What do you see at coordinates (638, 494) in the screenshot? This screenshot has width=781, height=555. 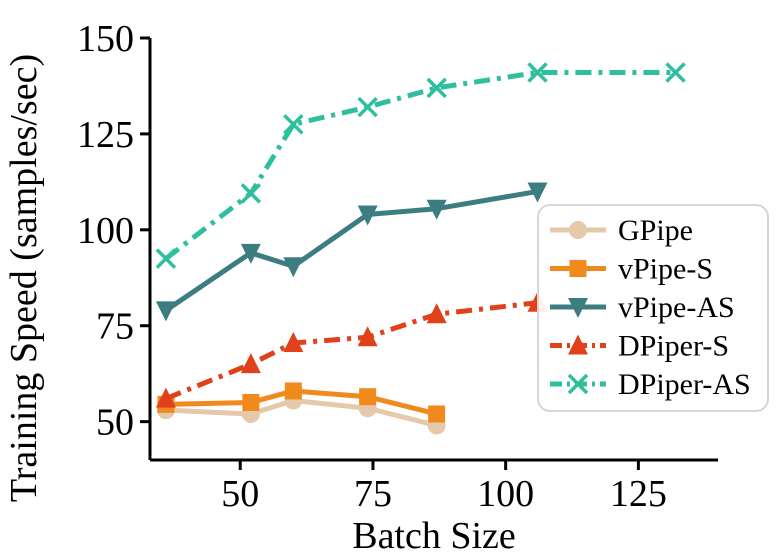 I see `x-tick-label: 125` at bounding box center [638, 494].